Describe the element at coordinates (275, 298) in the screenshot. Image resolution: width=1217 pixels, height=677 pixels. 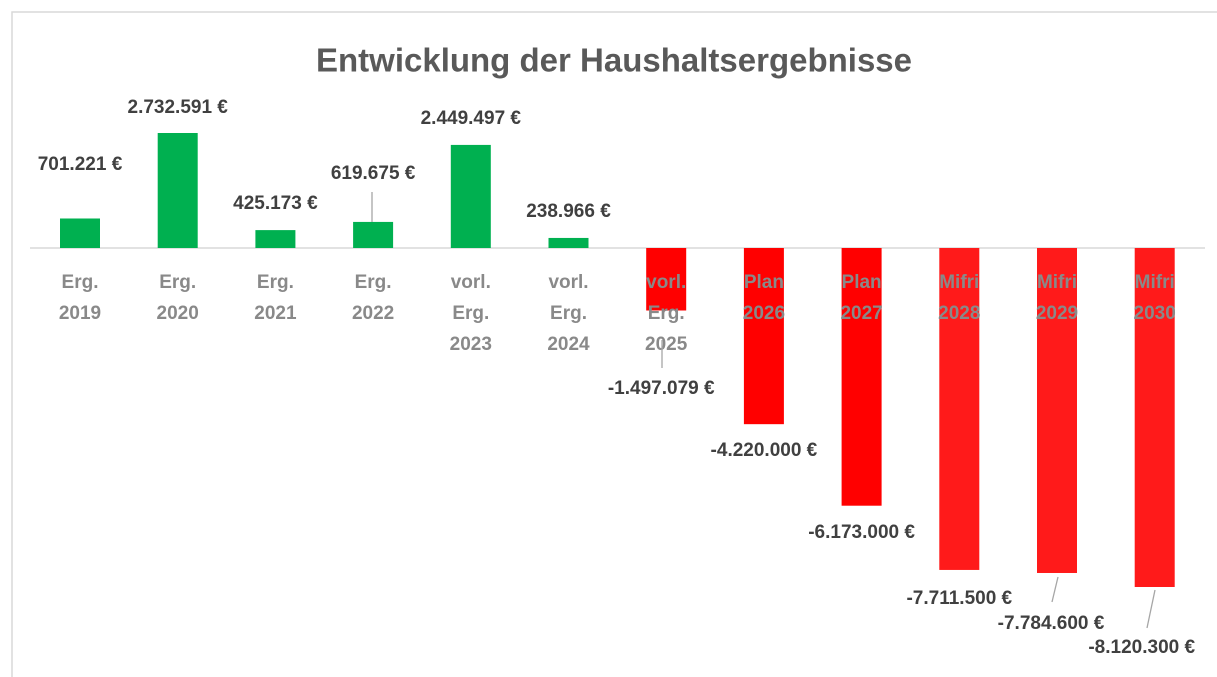
I see `x-tick-label: Erg. 2021` at that location.